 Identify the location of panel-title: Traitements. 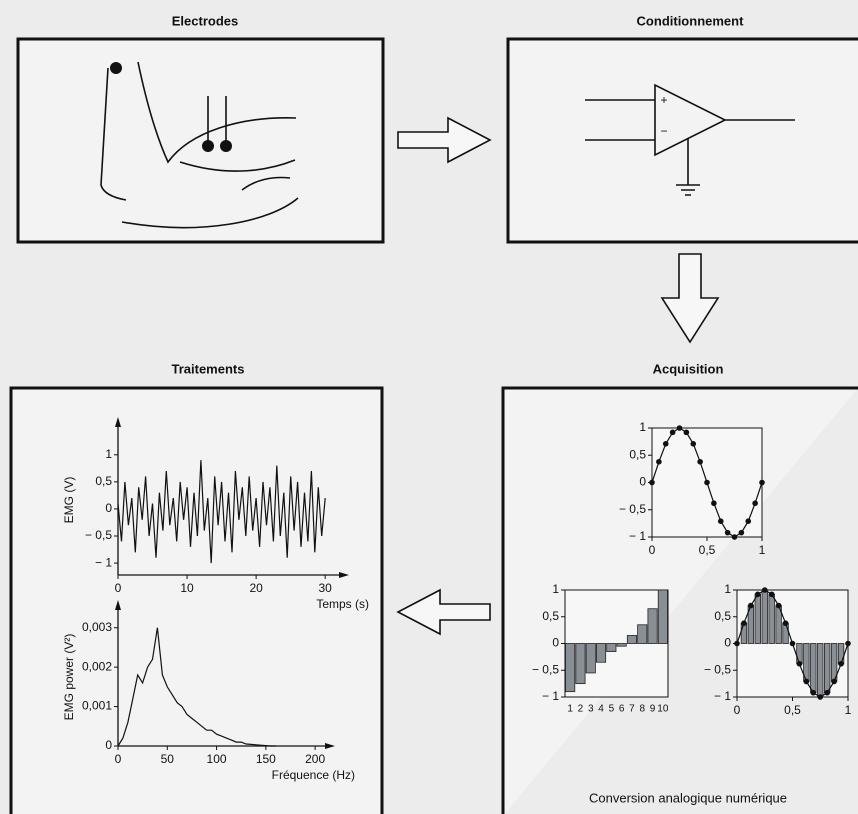
(208, 368).